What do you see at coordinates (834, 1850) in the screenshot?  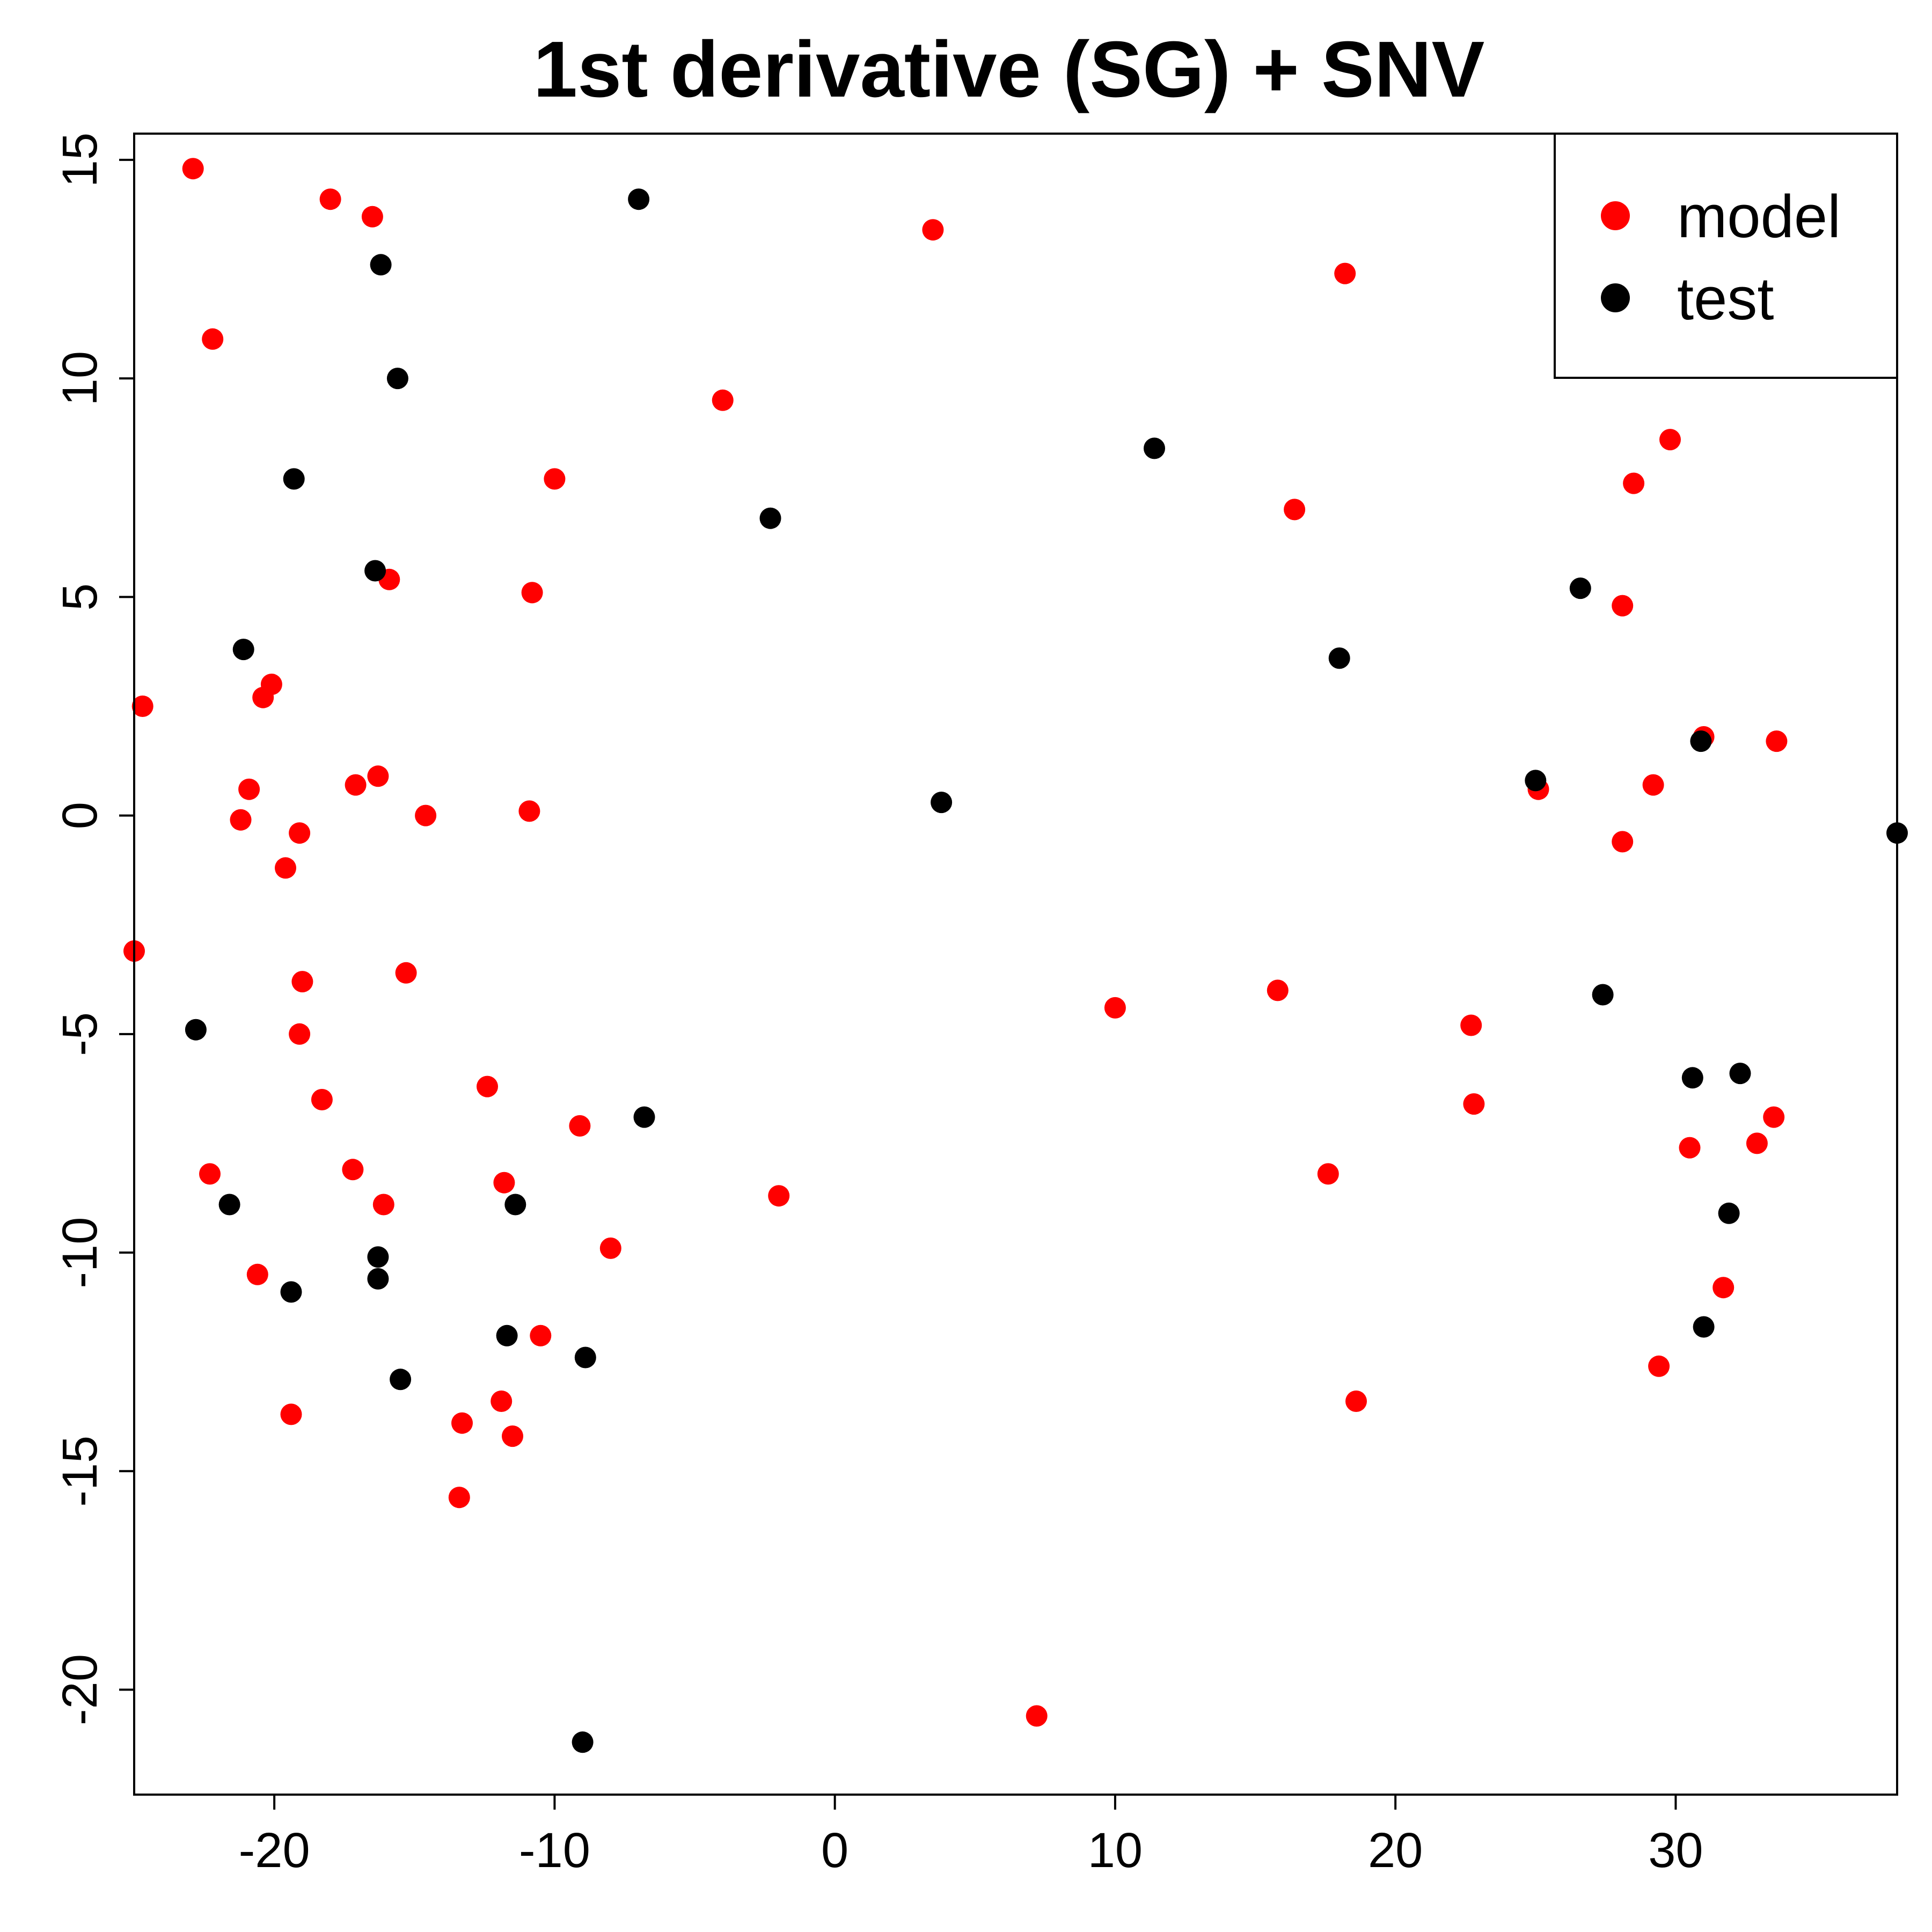 I see `x-tick-label: 0` at bounding box center [834, 1850].